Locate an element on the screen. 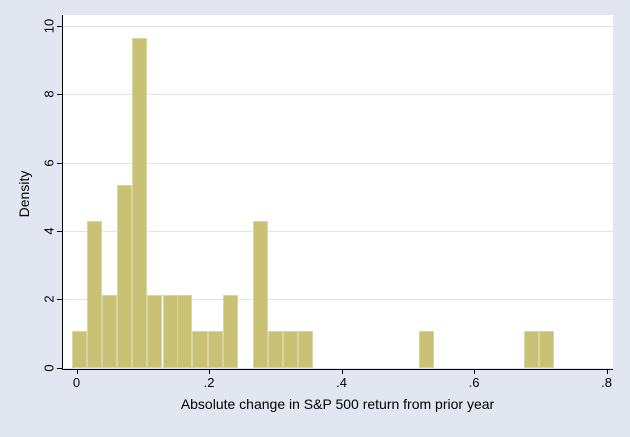  x-tick-label: .6 is located at coordinates (474, 382).